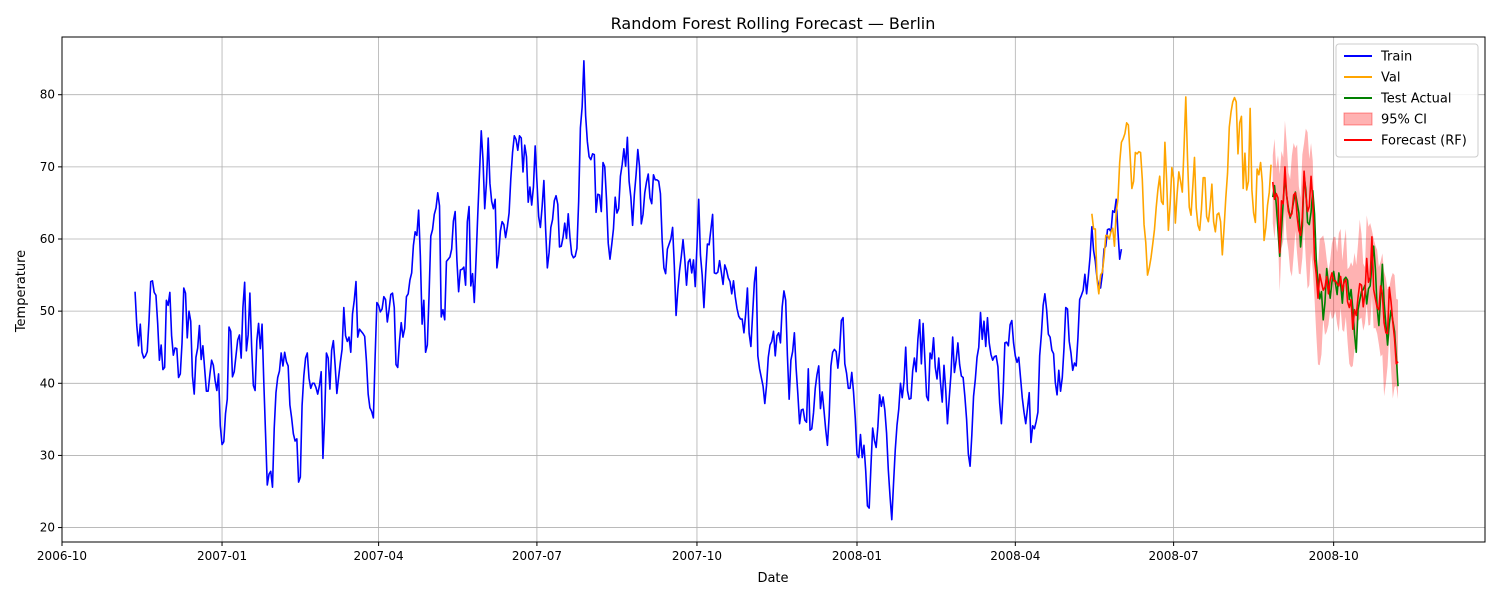  Describe the element at coordinates (47, 455) in the screenshot. I see `y-tick-label: 30` at that location.